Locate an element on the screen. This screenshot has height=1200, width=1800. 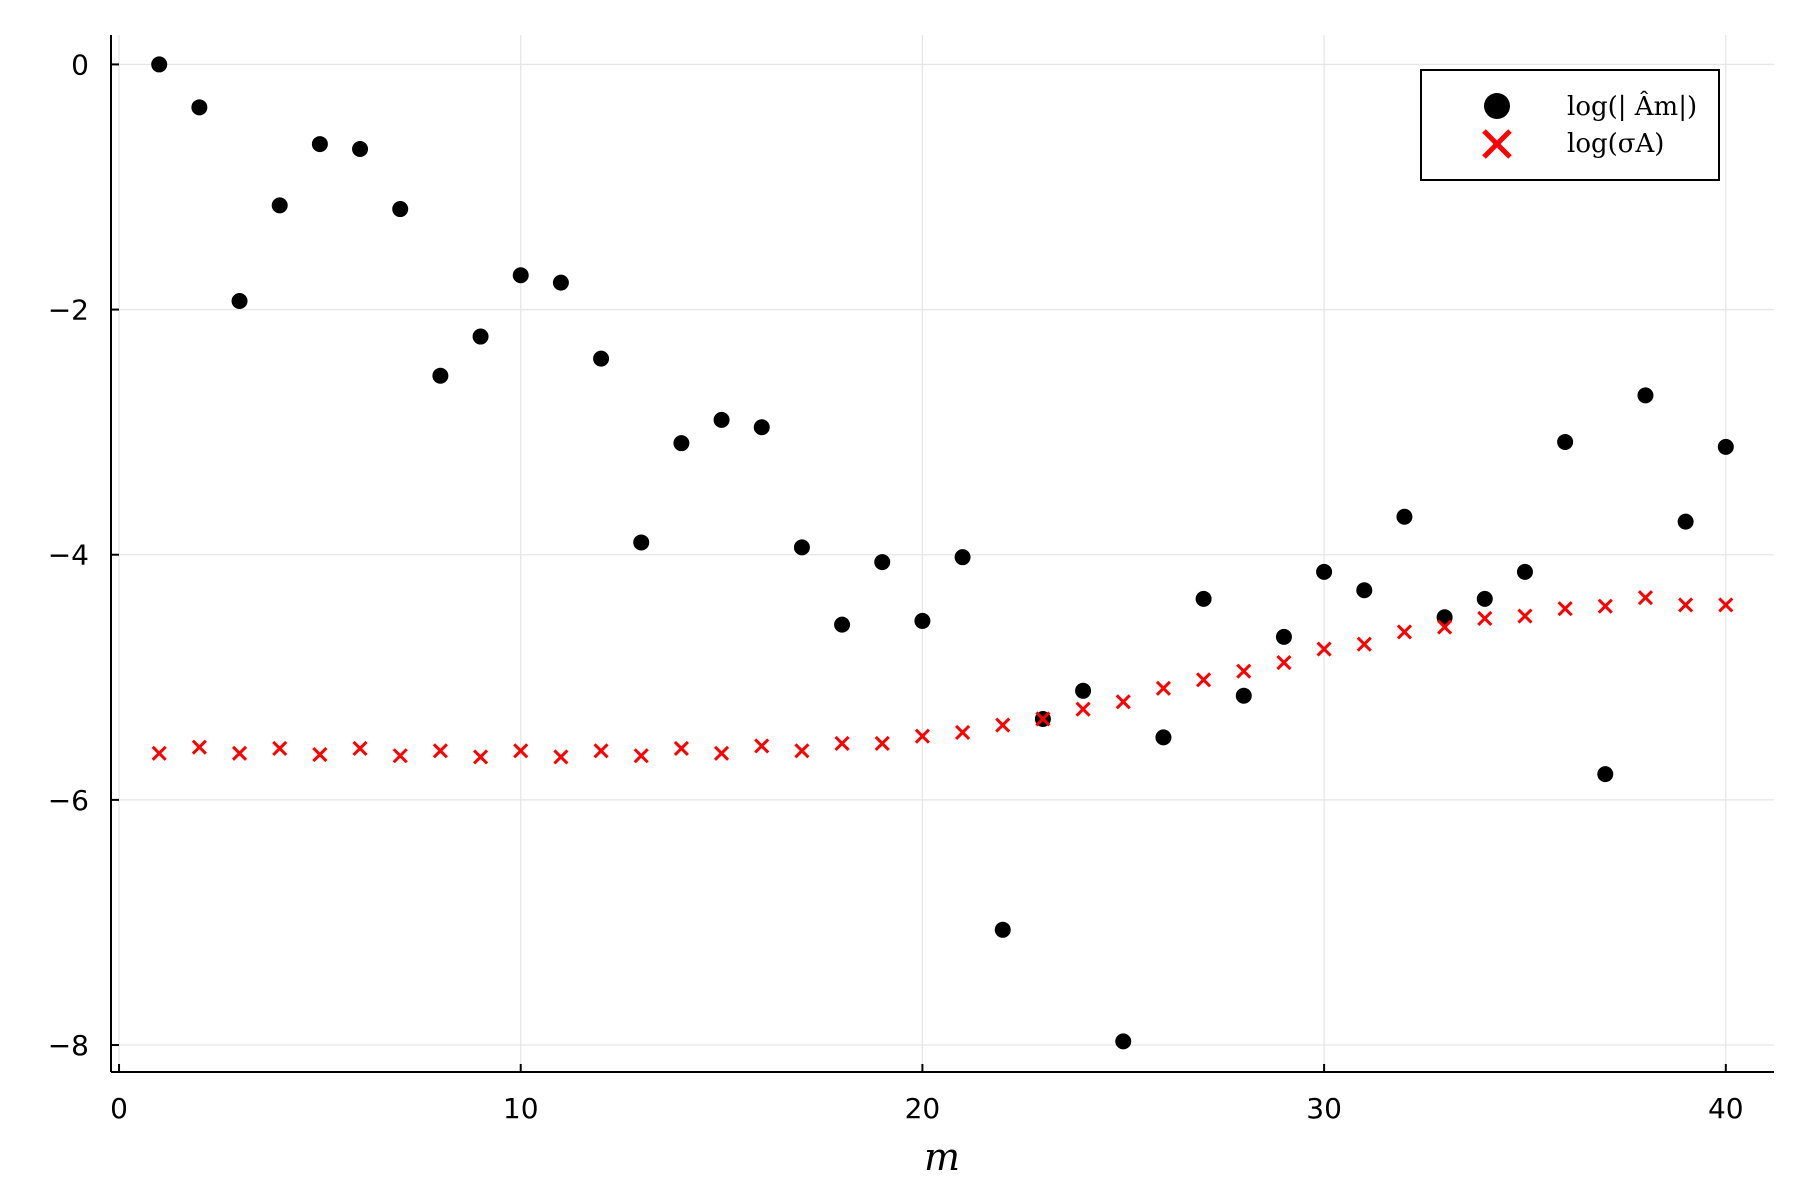
y-tick-label: −8 is located at coordinates (68, 1045).